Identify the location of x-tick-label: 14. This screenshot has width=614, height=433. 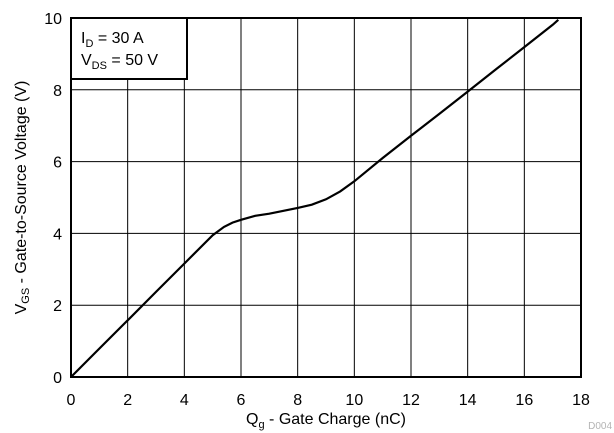
(468, 400).